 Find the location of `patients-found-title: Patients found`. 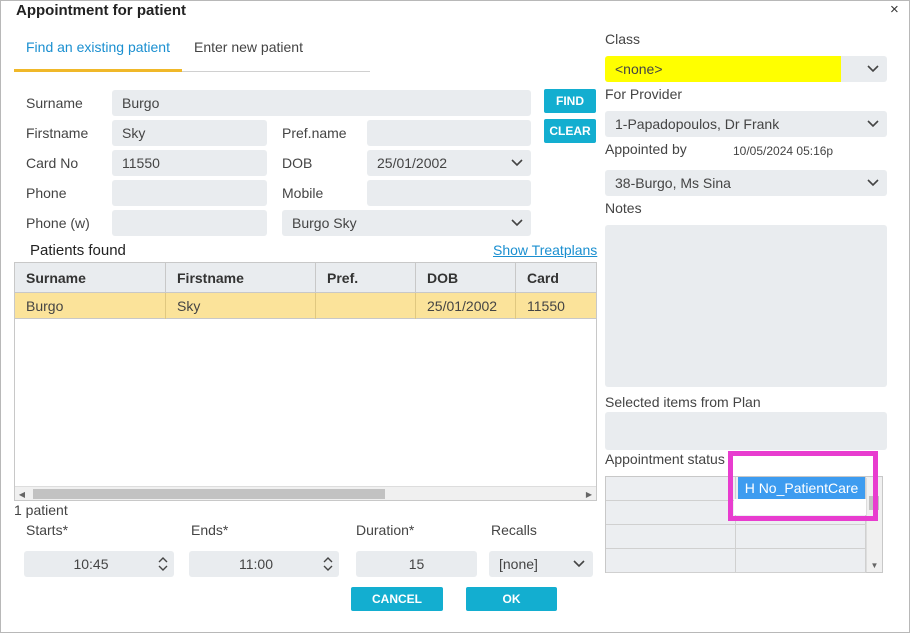

patients-found-title: Patients found is located at coordinates (78, 250).